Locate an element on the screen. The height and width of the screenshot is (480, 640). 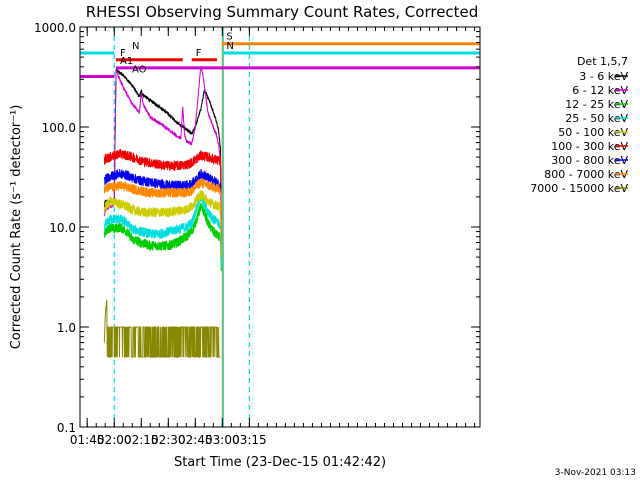
footer-date: 3-Nov-2021 03:13 is located at coordinates (595, 473).